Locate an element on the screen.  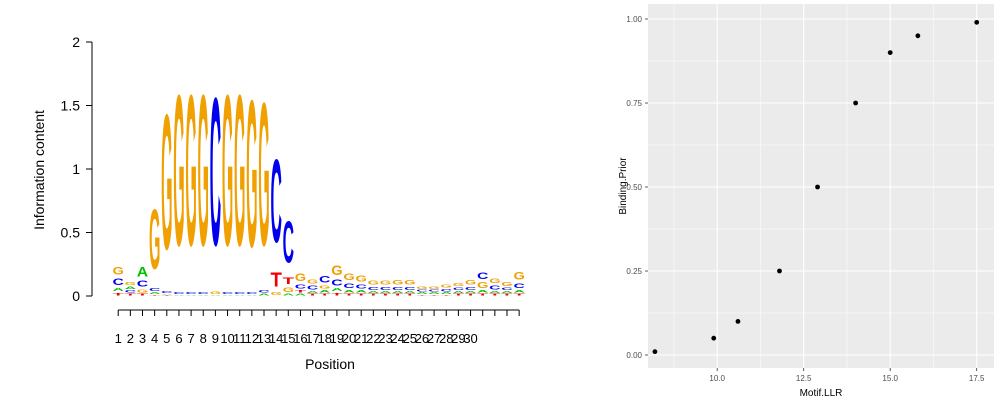
logo-x-tick-label: 20 is located at coordinates (349, 338).